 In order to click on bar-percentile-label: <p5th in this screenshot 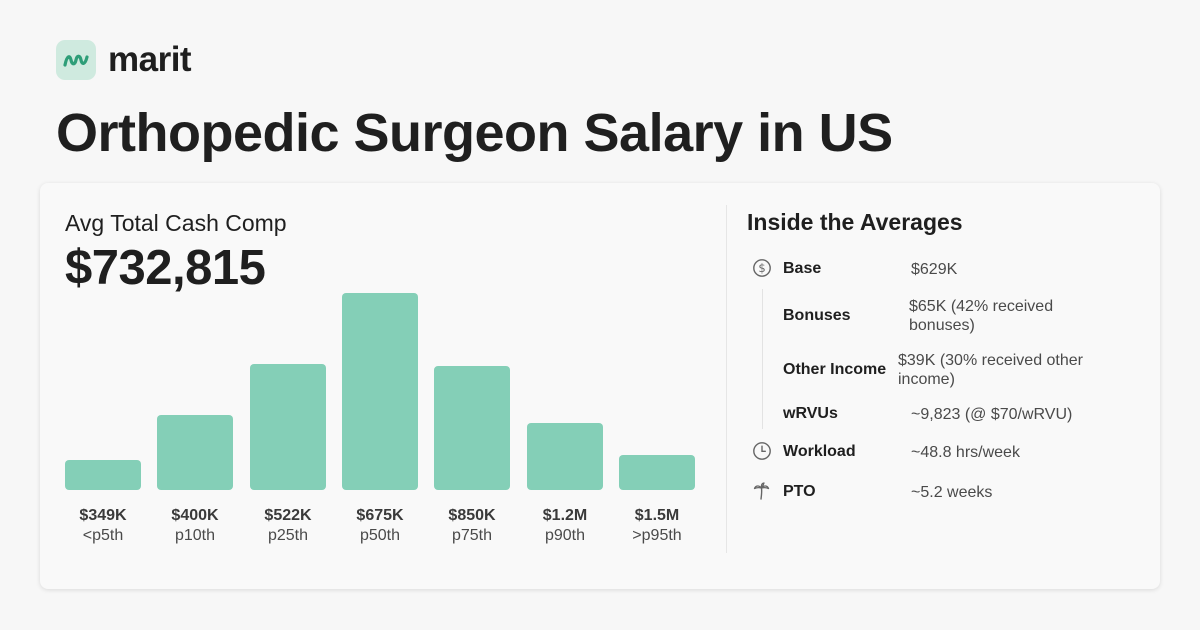, I will do `click(103, 535)`.